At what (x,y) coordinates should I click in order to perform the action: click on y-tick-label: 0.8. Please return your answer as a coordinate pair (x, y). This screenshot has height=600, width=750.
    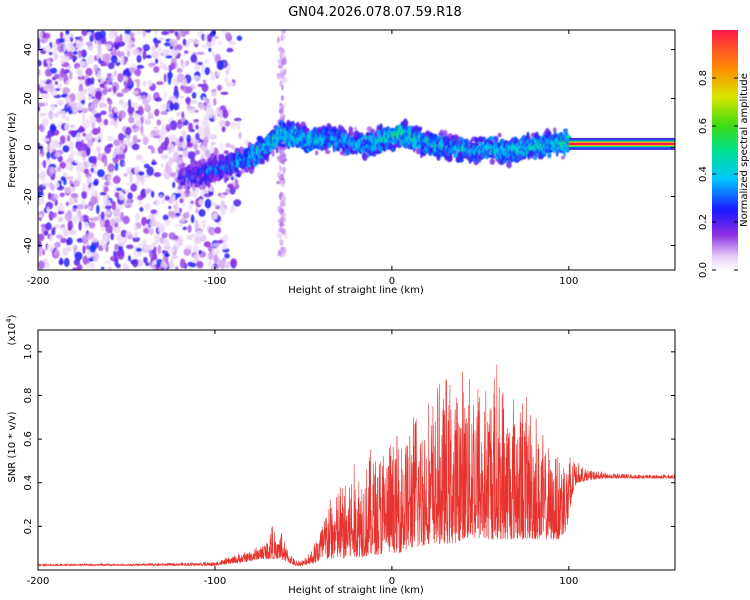
    Looking at the image, I should click on (28, 396).